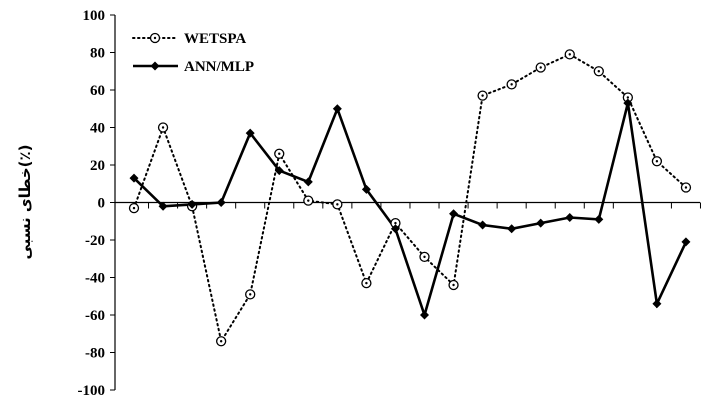  Describe the element at coordinates (95, 241) in the screenshot. I see `y-tick-label: -20` at that location.